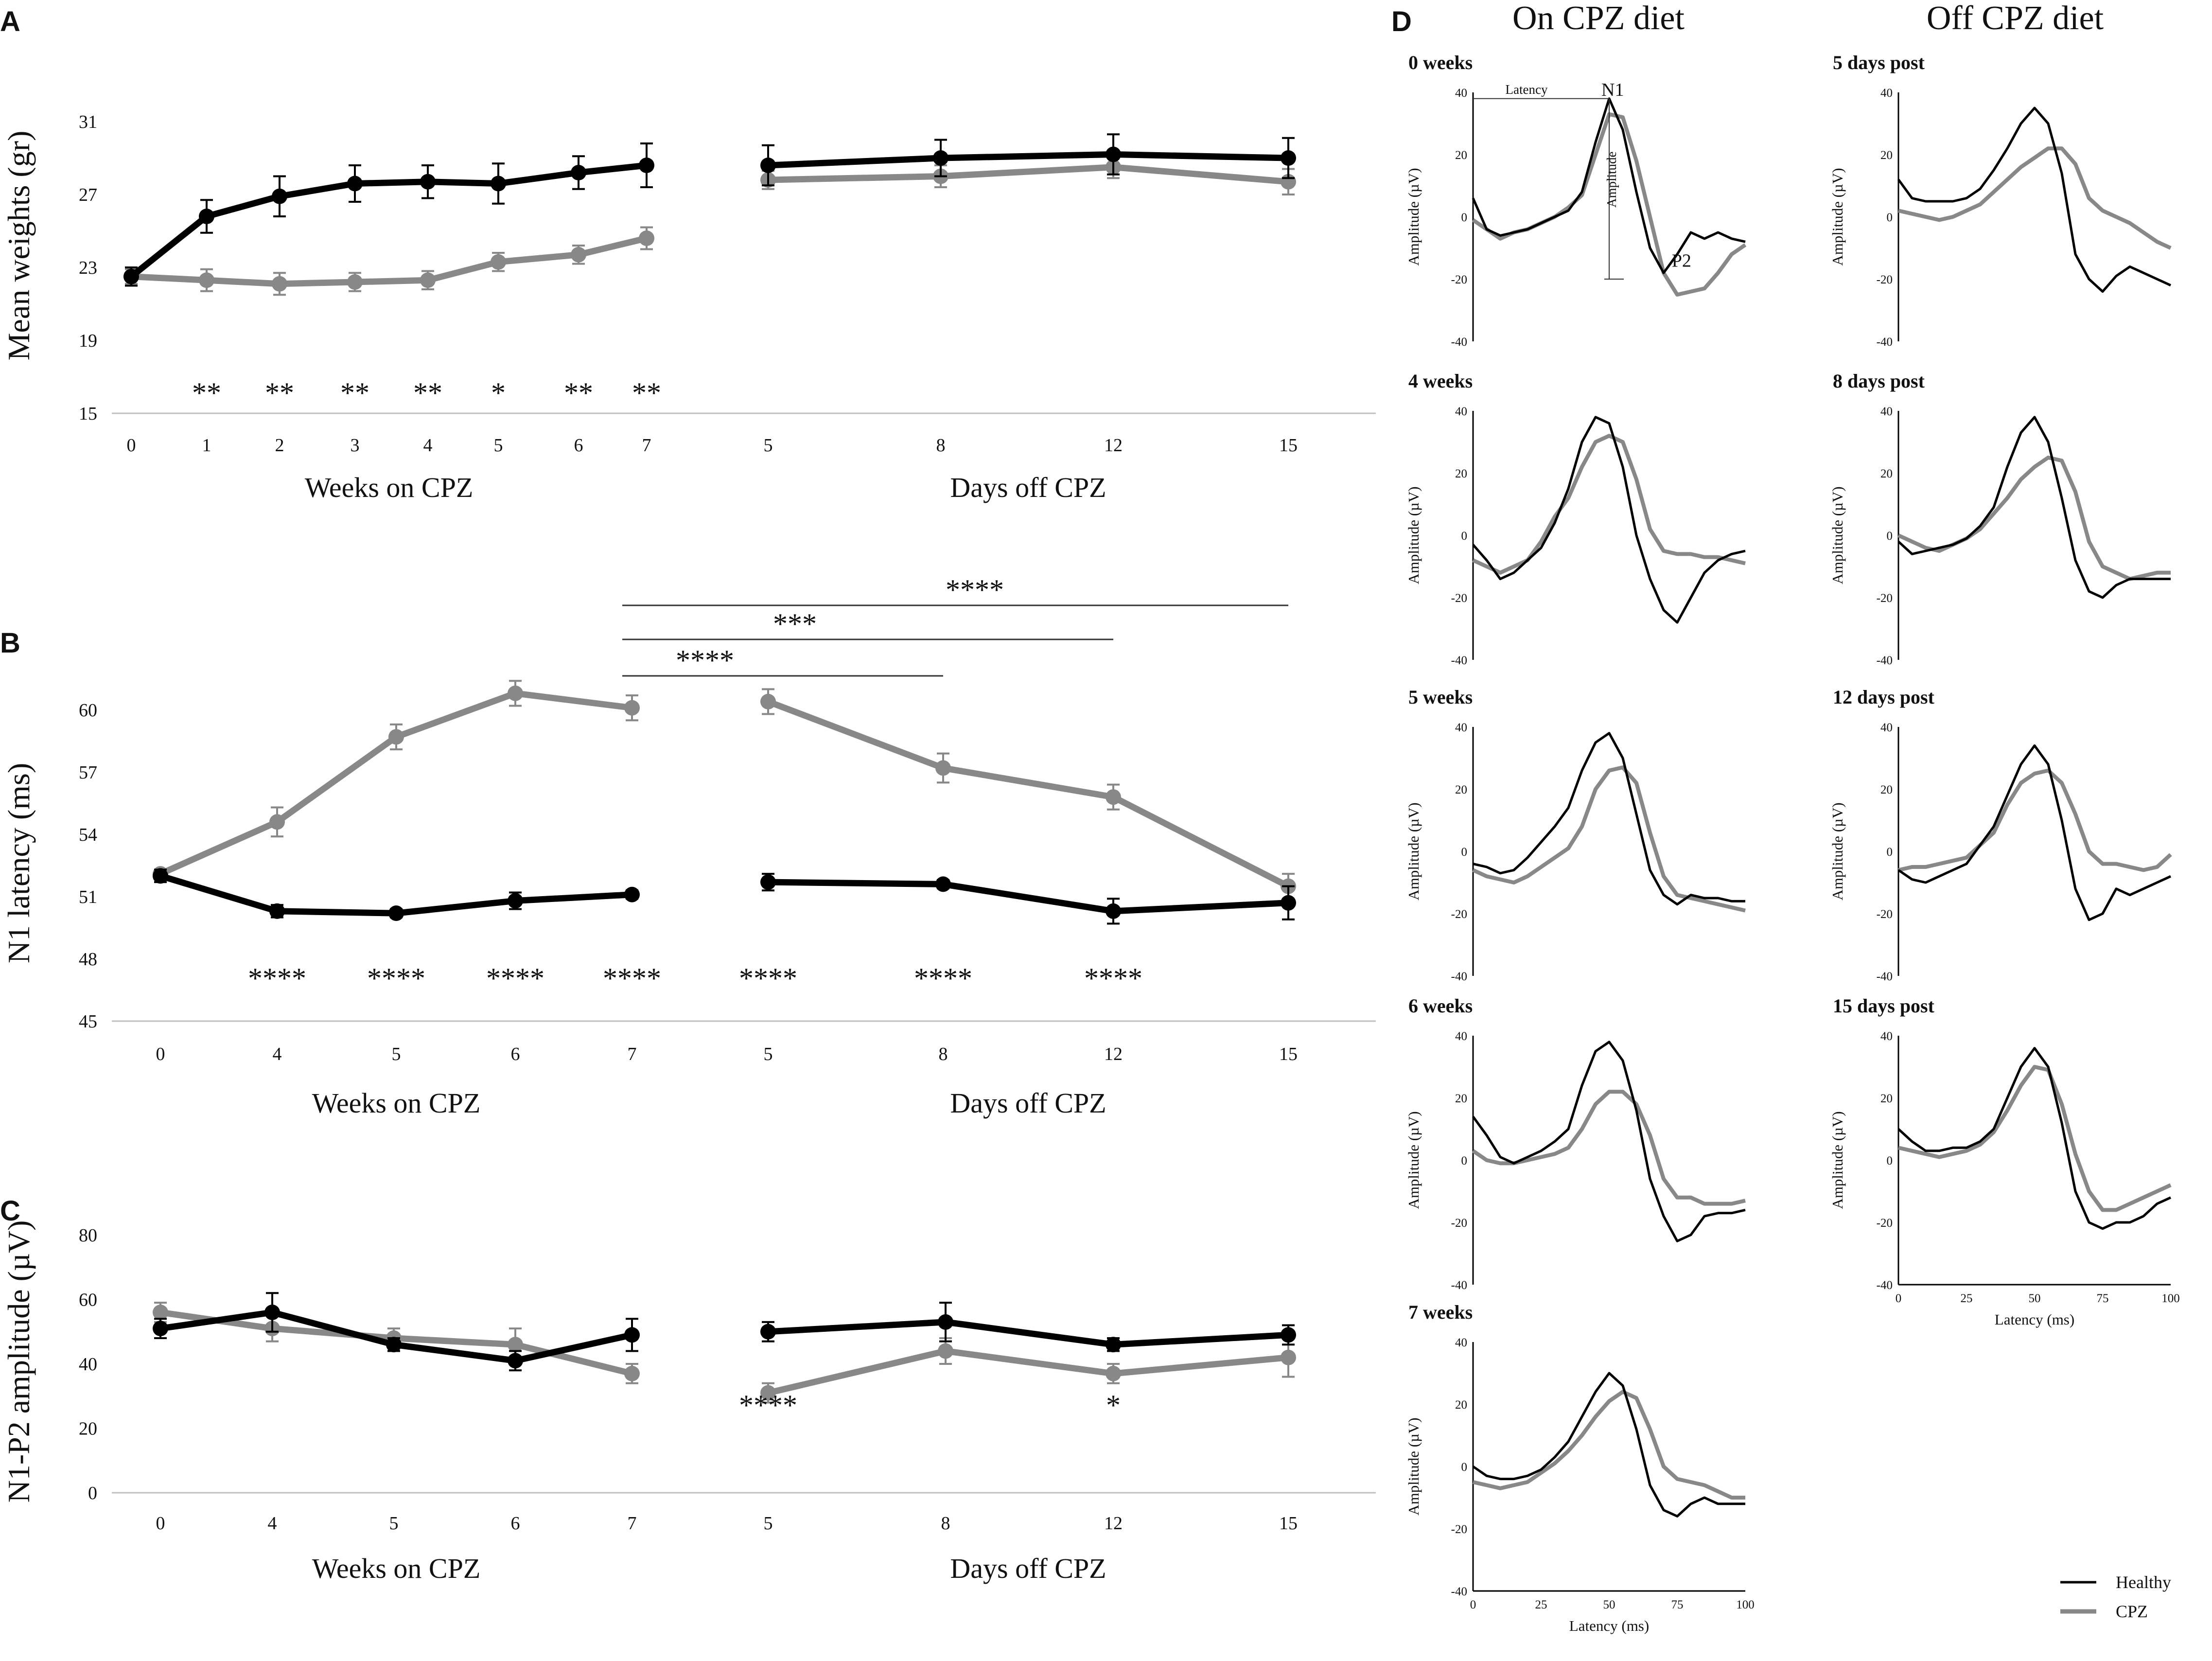 This screenshot has width=2212, height=1661. I want to click on y-axis-label: N1 latency (ms), so click(18, 863).